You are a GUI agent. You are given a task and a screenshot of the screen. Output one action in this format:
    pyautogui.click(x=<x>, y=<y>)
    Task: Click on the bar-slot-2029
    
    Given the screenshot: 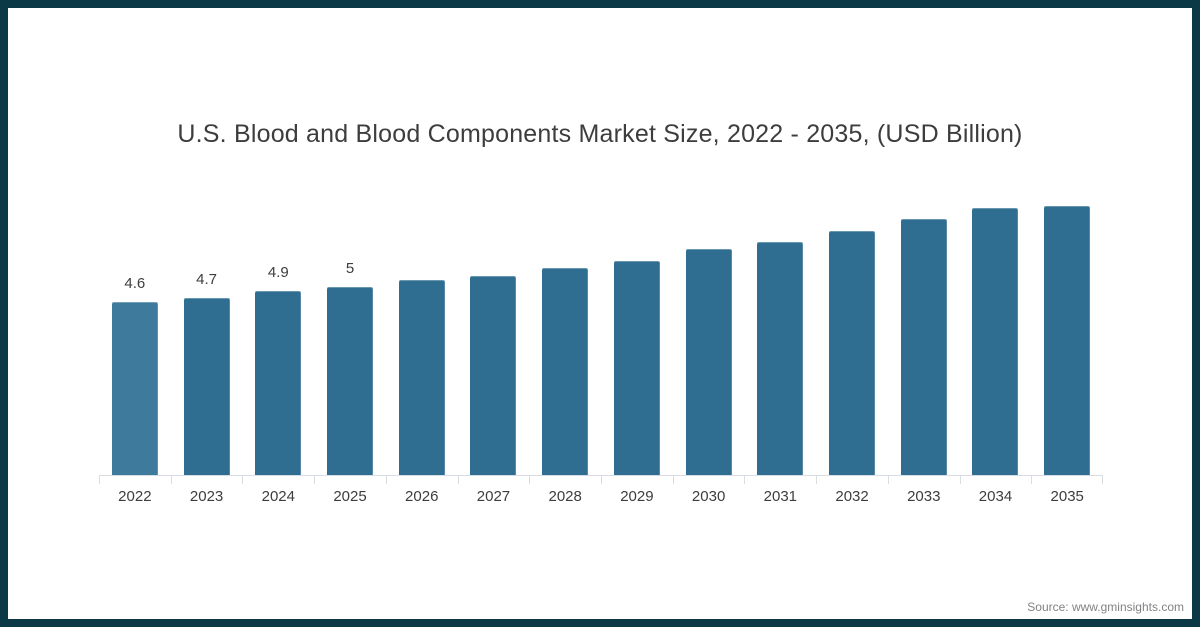 What is the action you would take?
    pyautogui.click(x=637, y=327)
    